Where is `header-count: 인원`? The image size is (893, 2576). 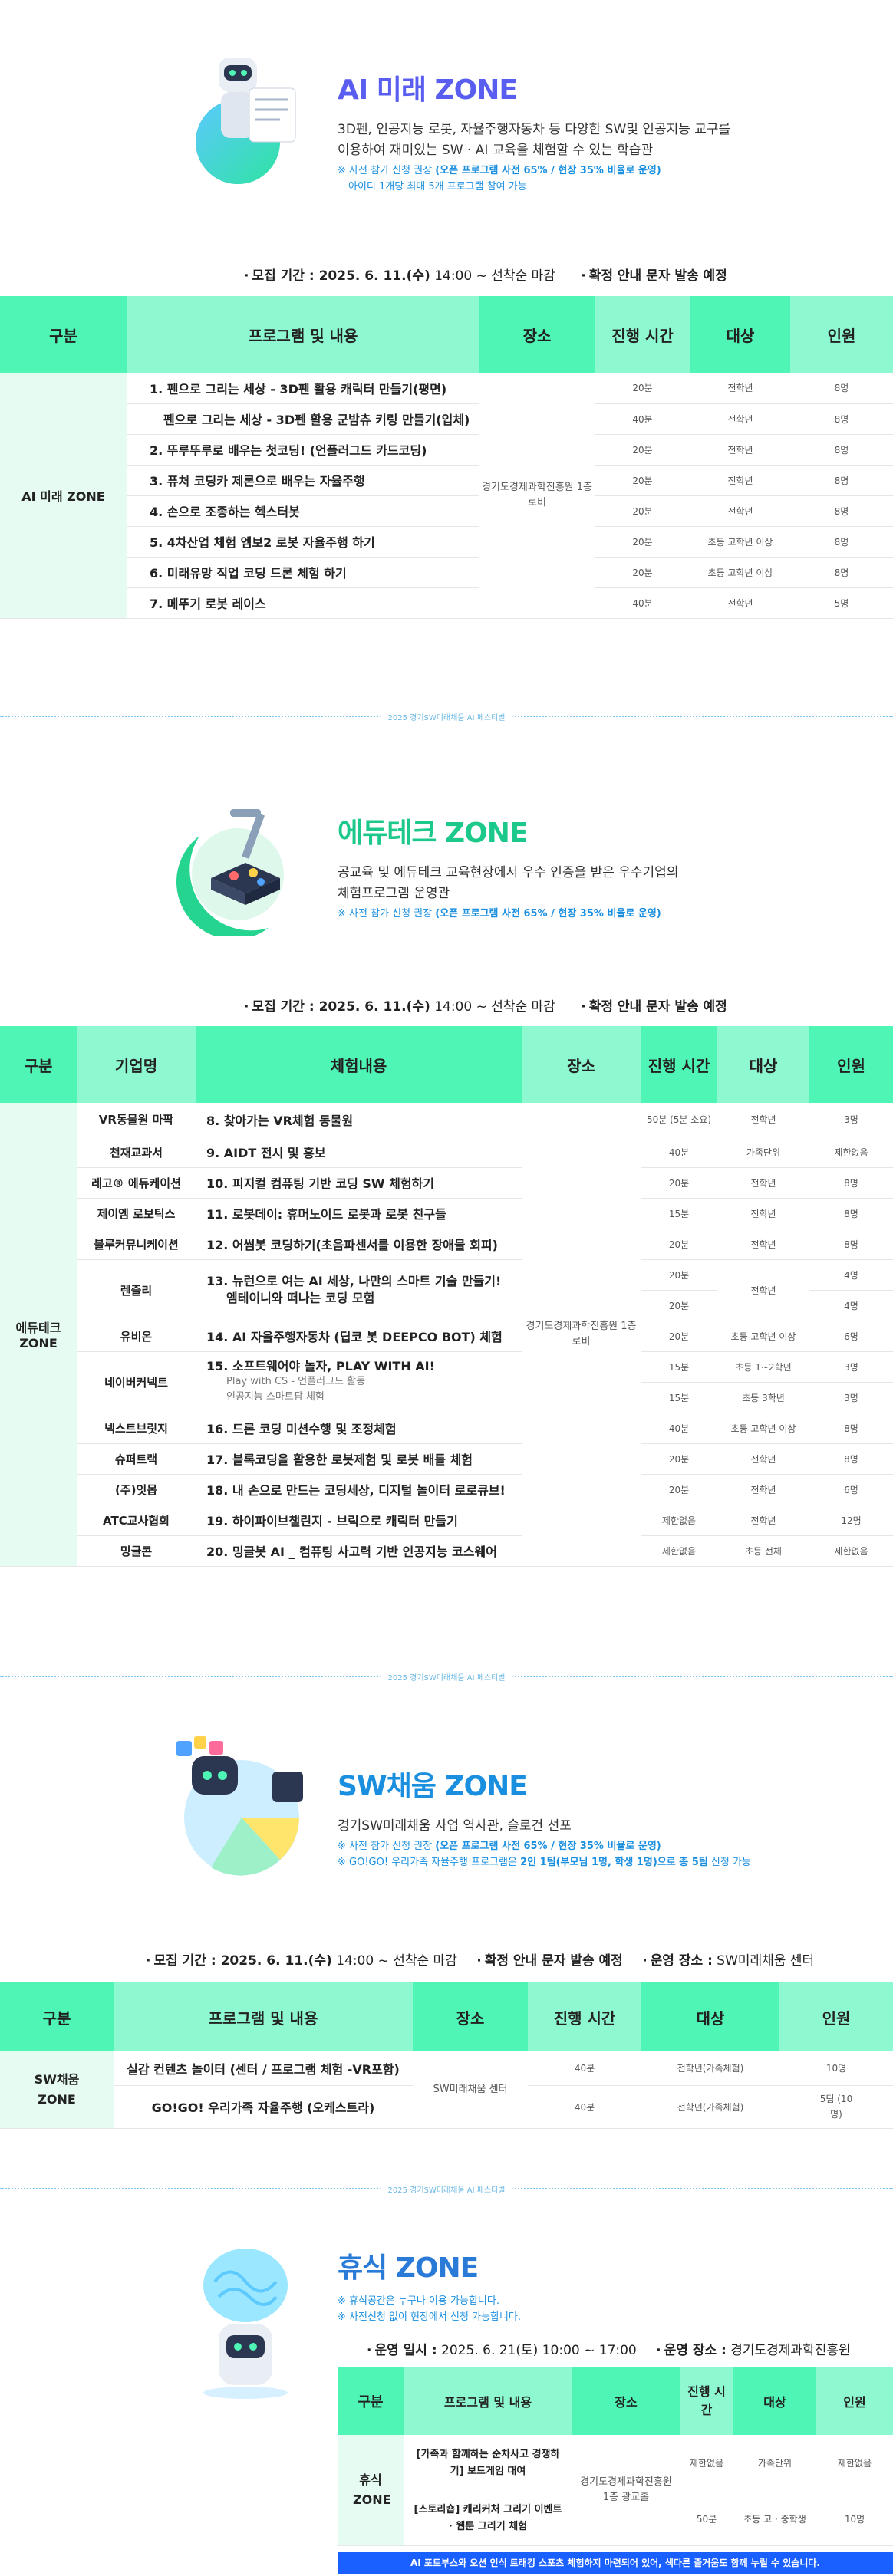
header-count: 인원 is located at coordinates (841, 334).